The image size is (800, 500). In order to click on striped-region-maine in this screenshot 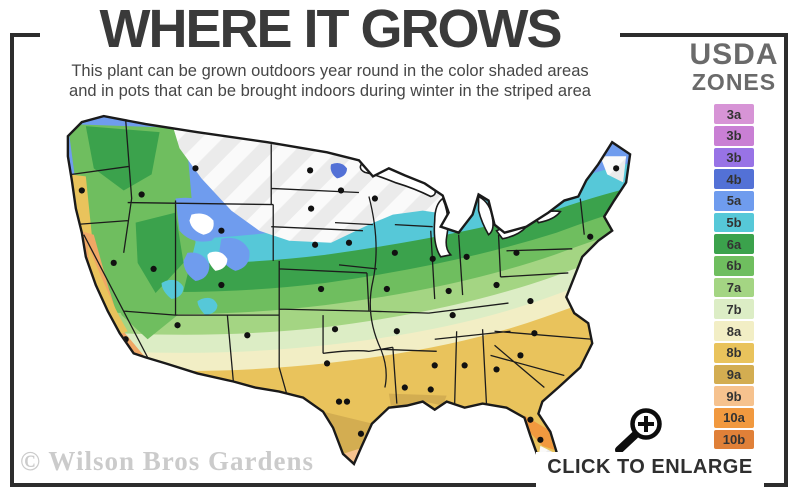, I will do `click(613, 169)`.